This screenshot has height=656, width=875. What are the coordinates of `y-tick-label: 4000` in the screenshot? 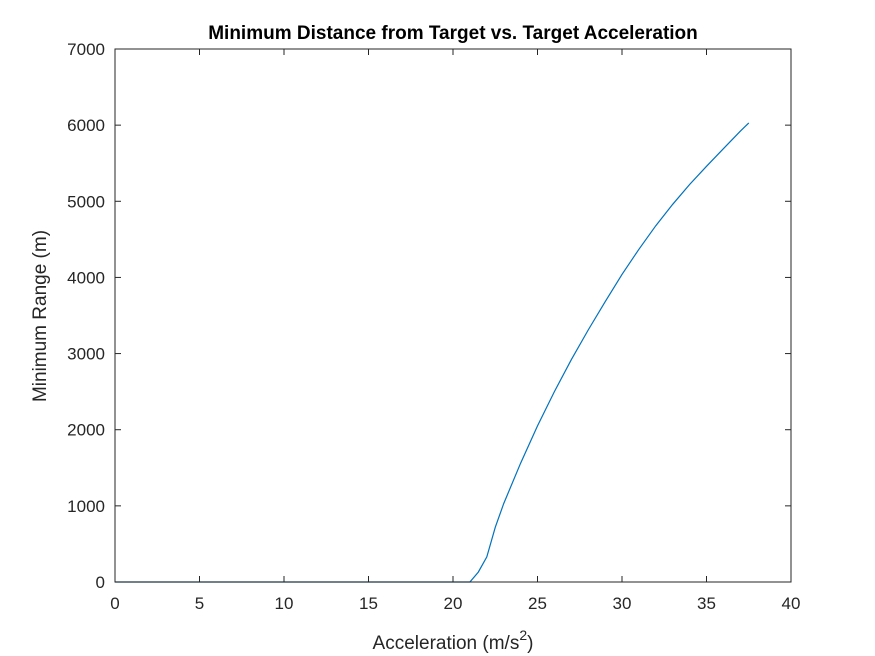 It's located at (86, 277).